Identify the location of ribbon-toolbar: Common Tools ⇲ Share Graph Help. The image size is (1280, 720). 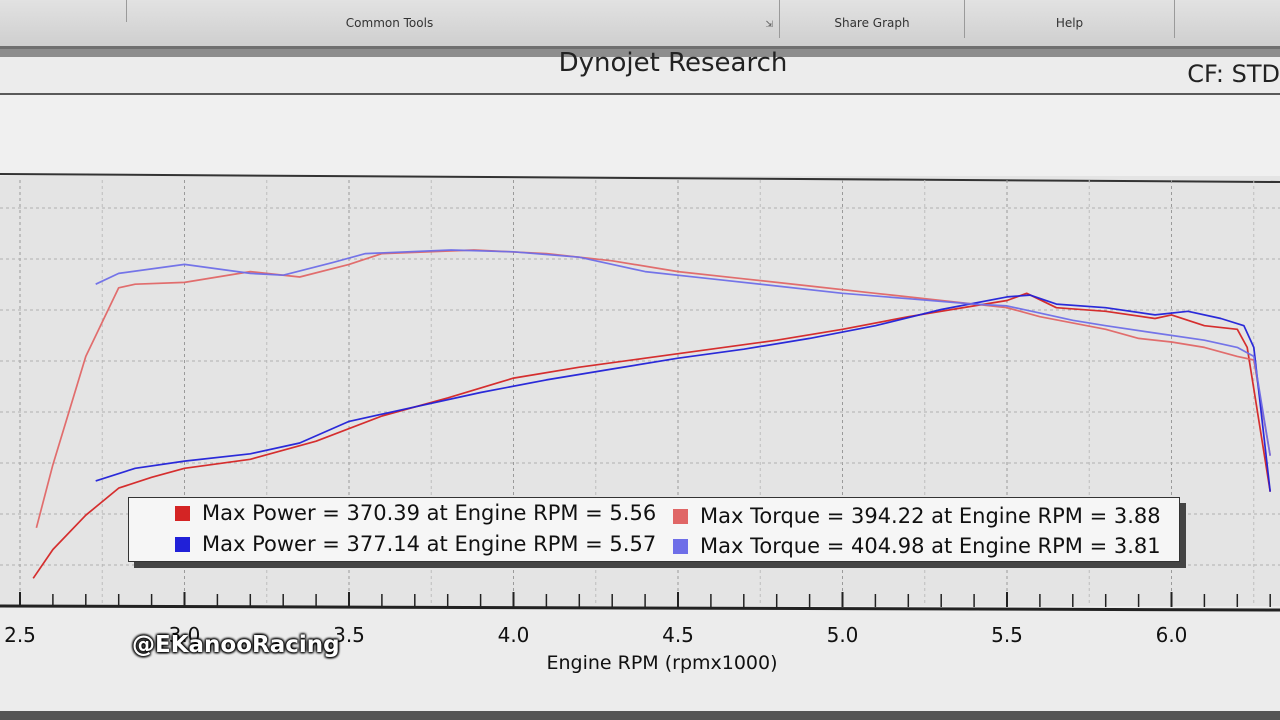
(640, 24).